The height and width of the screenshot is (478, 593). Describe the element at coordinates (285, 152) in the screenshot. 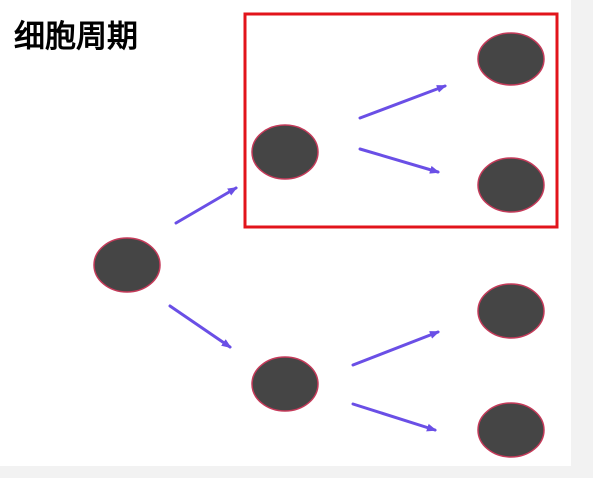

I see `cell-daughter-upper` at that location.